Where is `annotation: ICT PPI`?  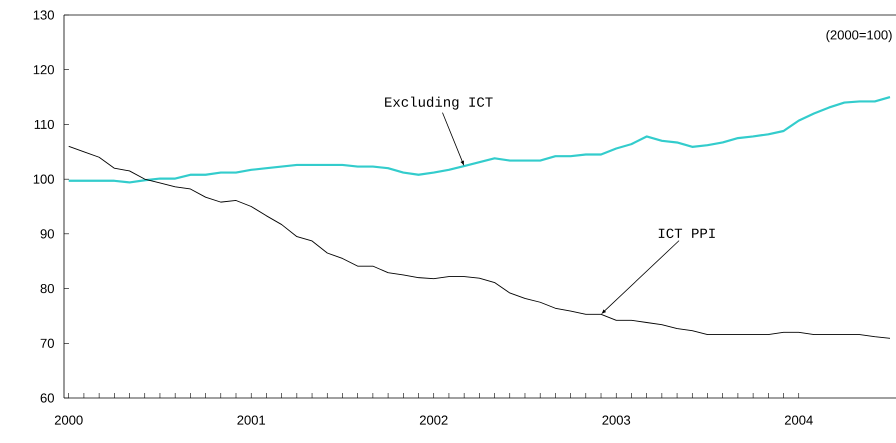
annotation: ICT PPI is located at coordinates (686, 233).